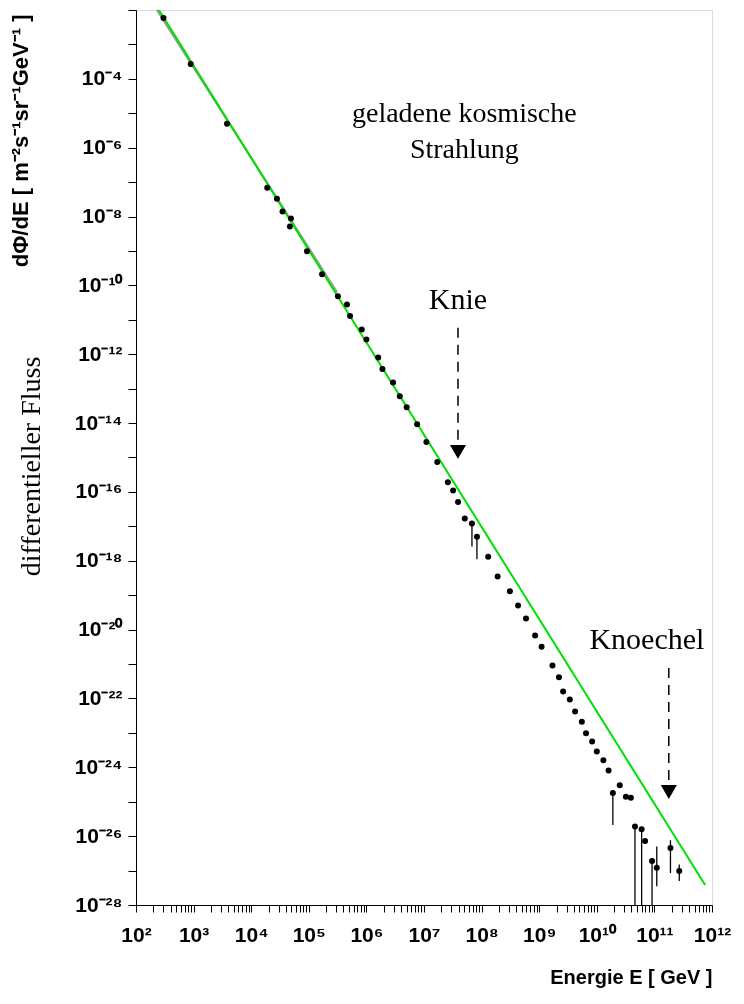 Image resolution: width=744 pixels, height=1004 pixels. I want to click on y-tick-label: 10⁻¹⁴, so click(98, 422).